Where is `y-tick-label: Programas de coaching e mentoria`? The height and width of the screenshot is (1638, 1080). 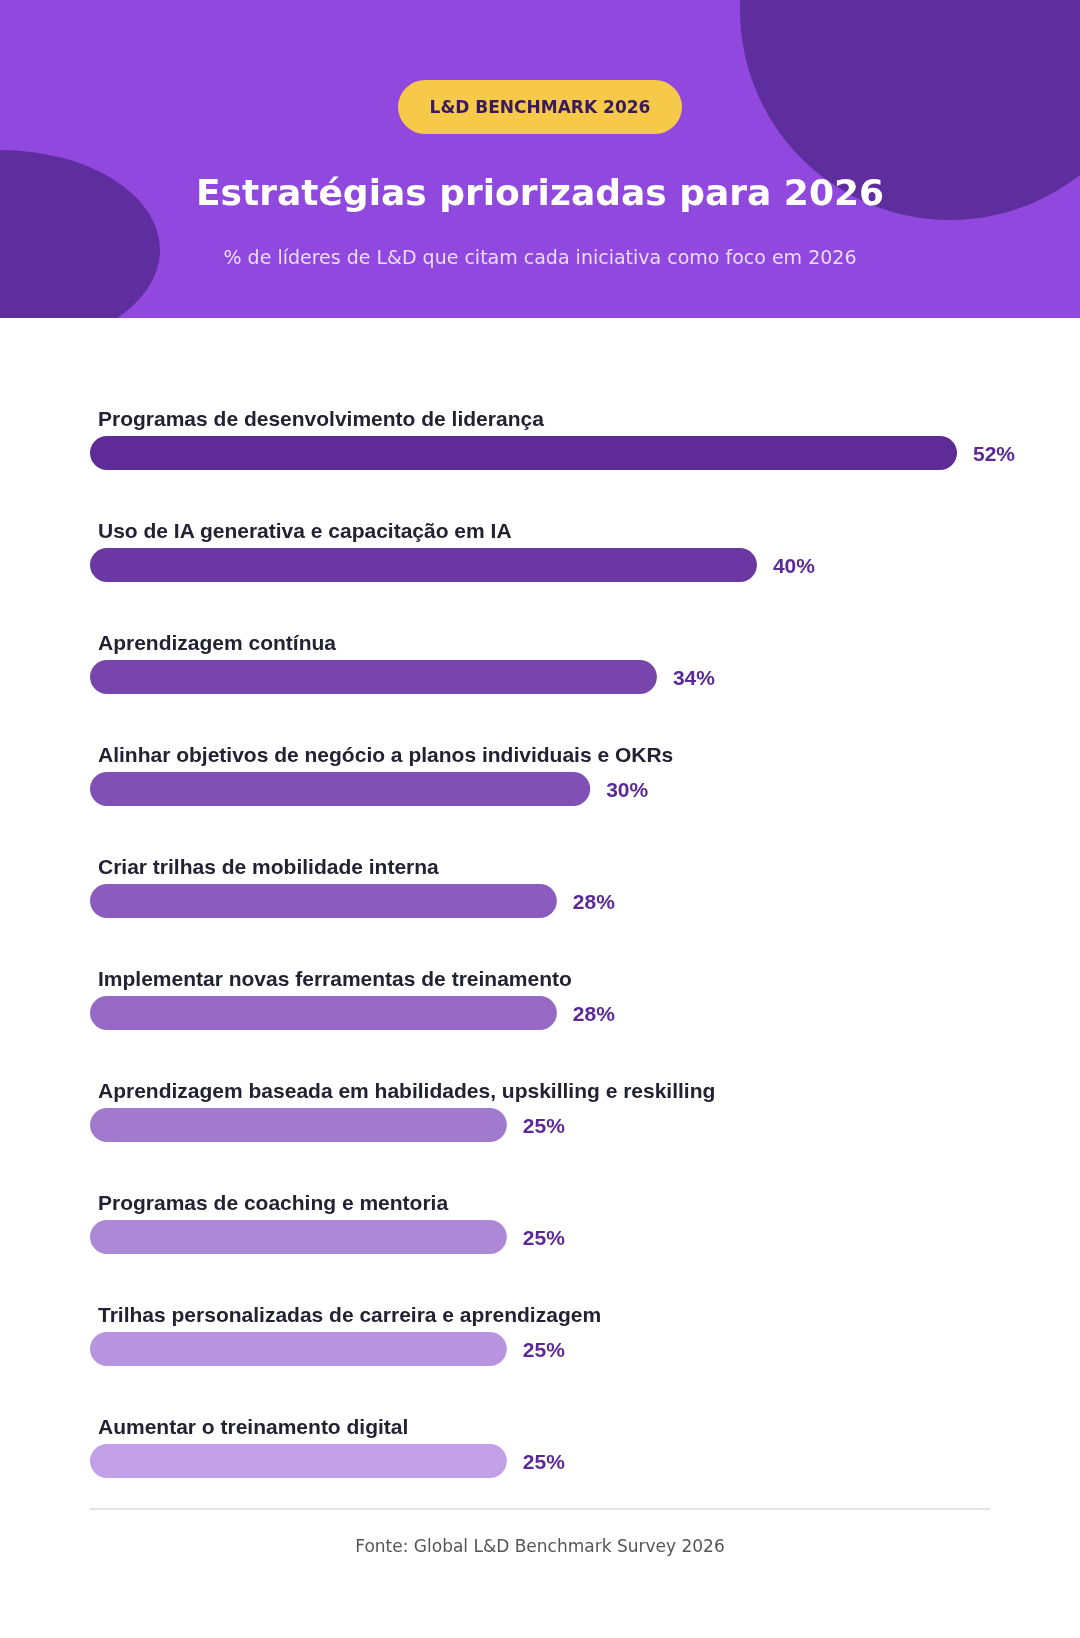
y-tick-label: Programas de coaching e mentoria is located at coordinates (273, 1202).